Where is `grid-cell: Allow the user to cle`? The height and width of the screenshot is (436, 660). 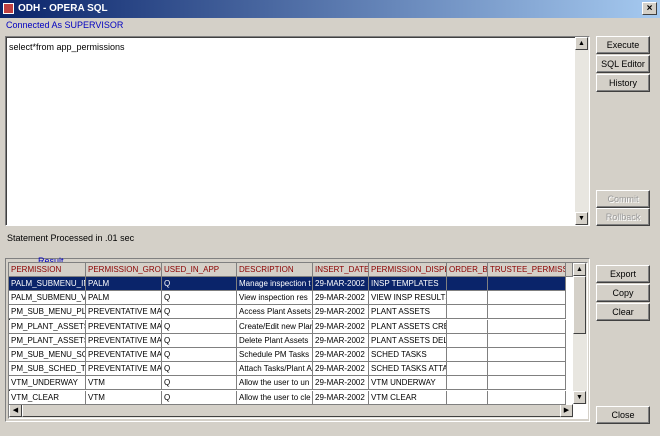 grid-cell: Allow the user to cle is located at coordinates (275, 397).